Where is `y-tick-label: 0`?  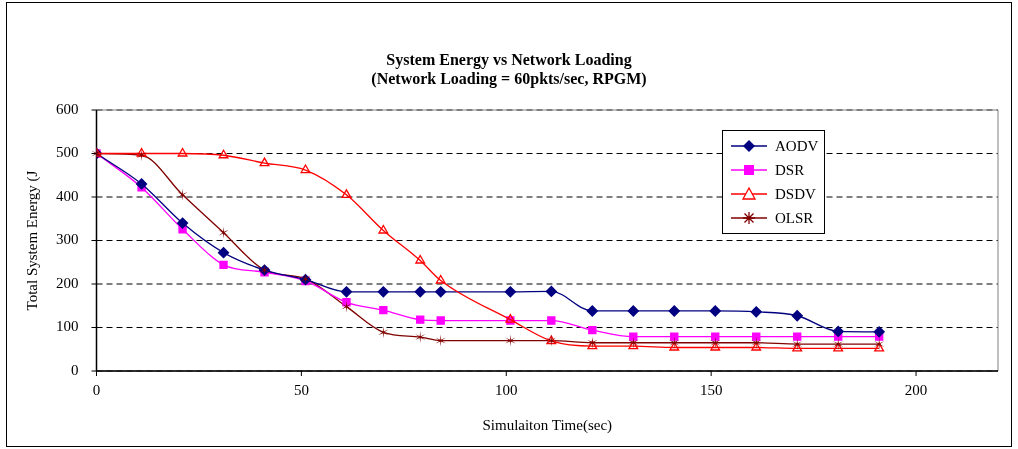 y-tick-label: 0 is located at coordinates (75, 369).